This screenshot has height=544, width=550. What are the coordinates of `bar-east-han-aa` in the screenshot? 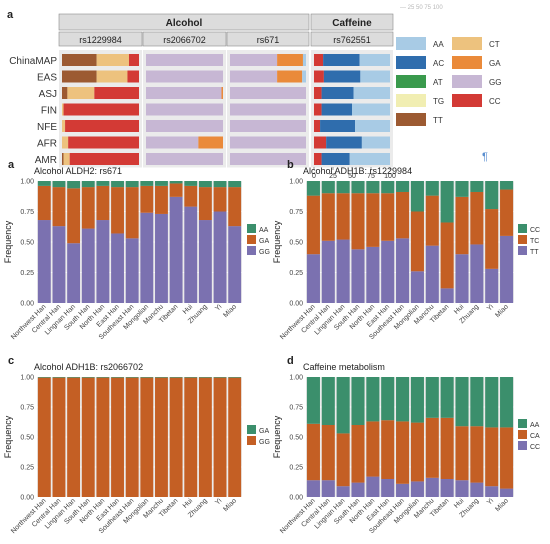 It's located at (388, 399).